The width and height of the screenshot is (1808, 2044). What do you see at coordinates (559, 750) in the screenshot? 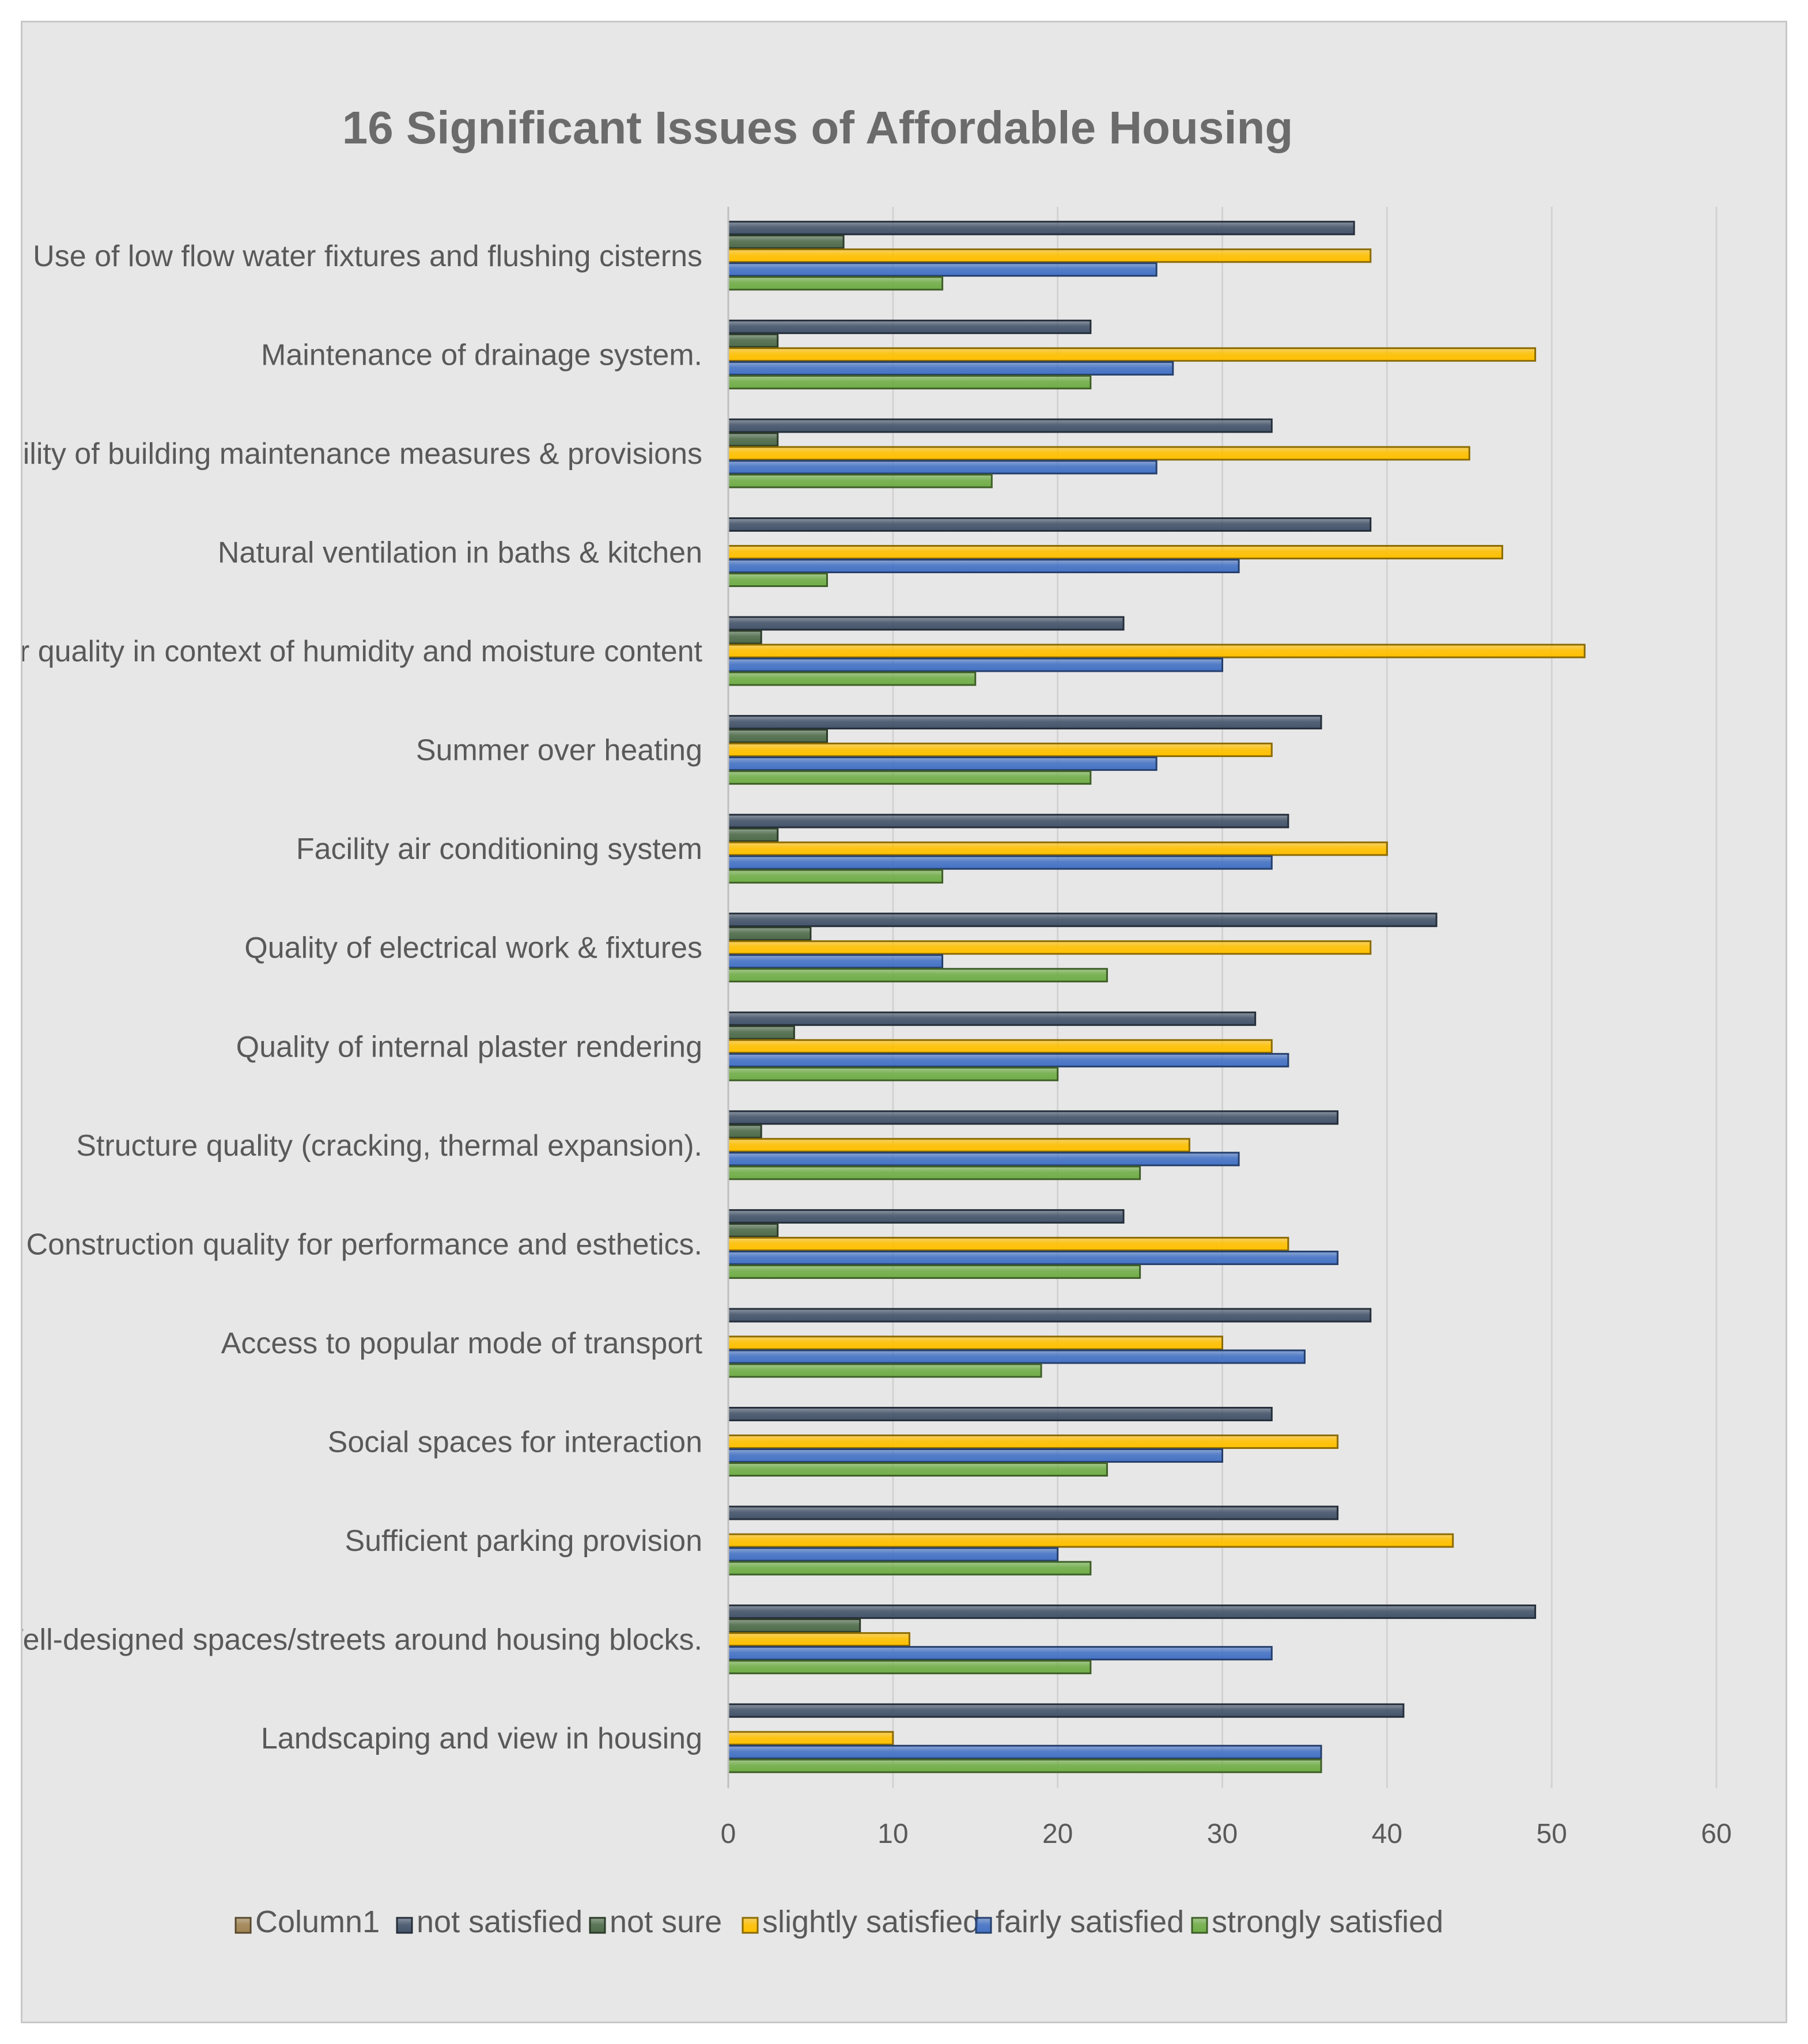
I see `category-label: Summer over heating` at bounding box center [559, 750].